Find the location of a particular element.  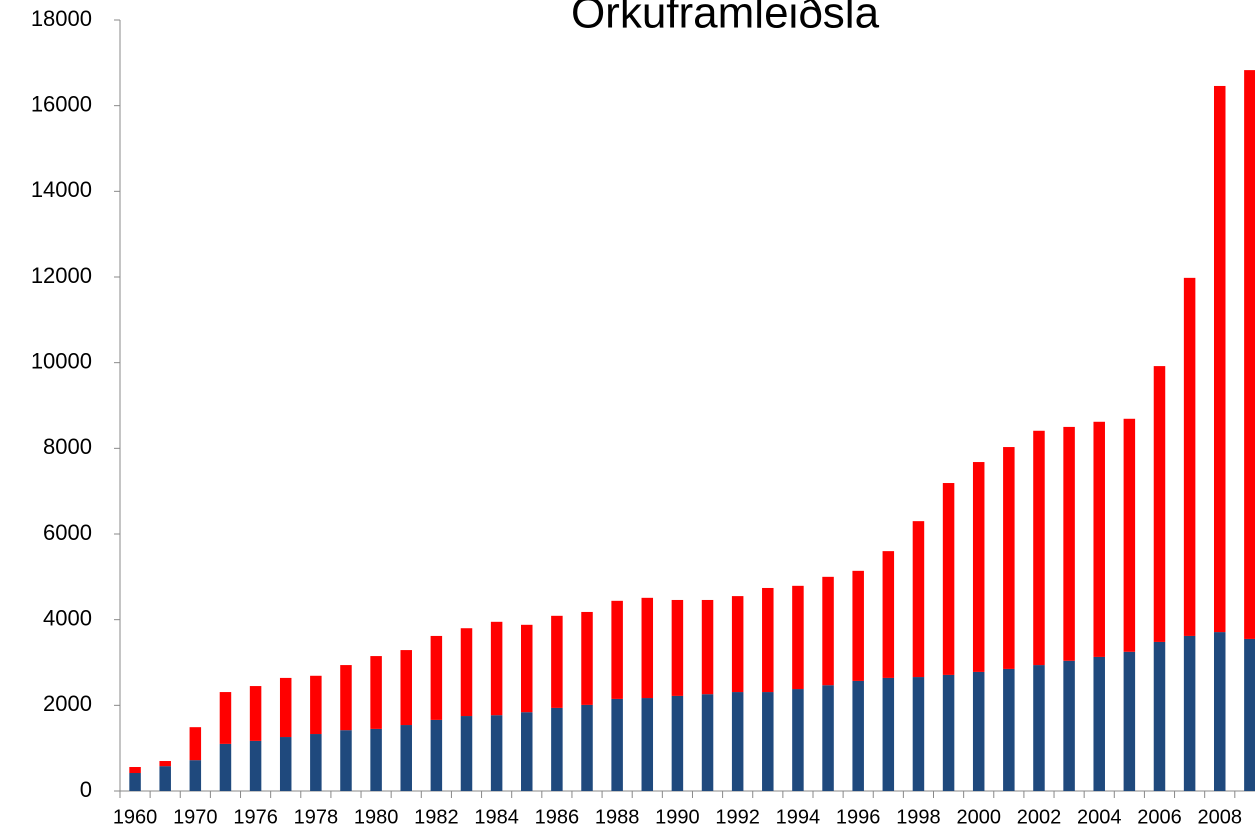

y-tick-label: 2000 is located at coordinates (67, 703).